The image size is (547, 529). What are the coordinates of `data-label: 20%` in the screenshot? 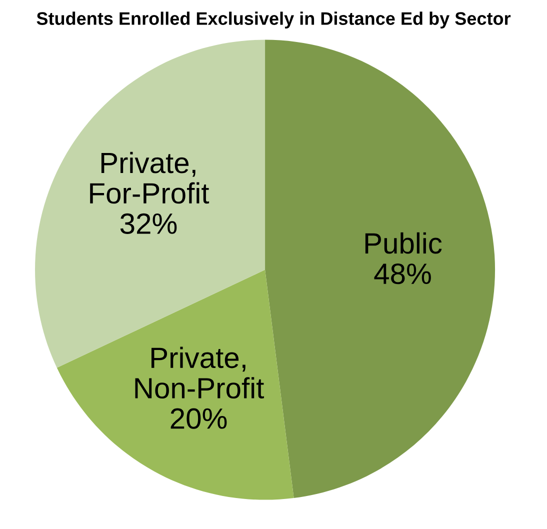 It's located at (198, 418).